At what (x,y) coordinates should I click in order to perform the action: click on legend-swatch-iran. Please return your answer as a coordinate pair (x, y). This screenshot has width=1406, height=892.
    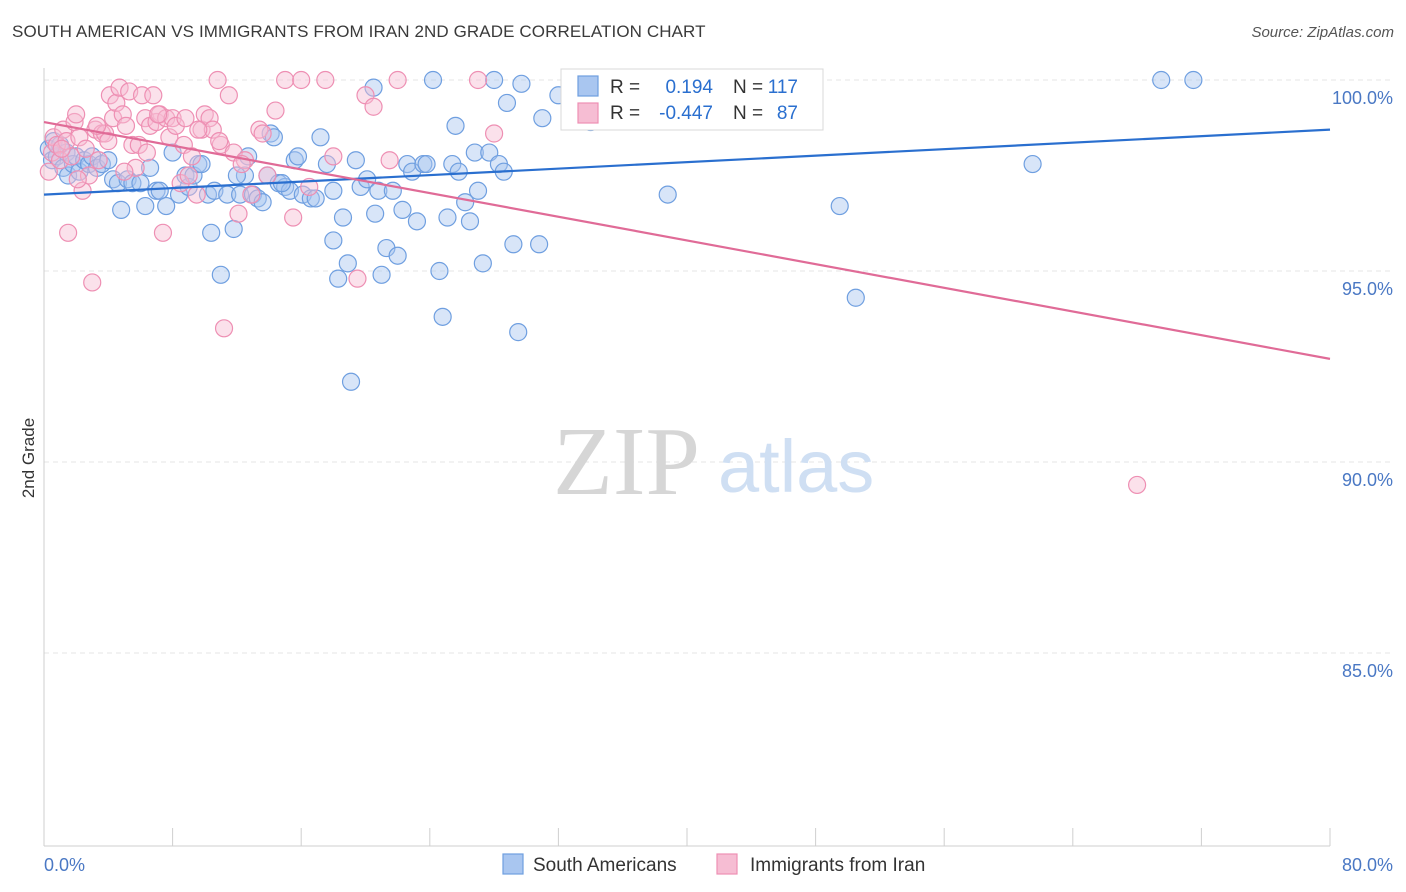
    Looking at the image, I should click on (727, 864).